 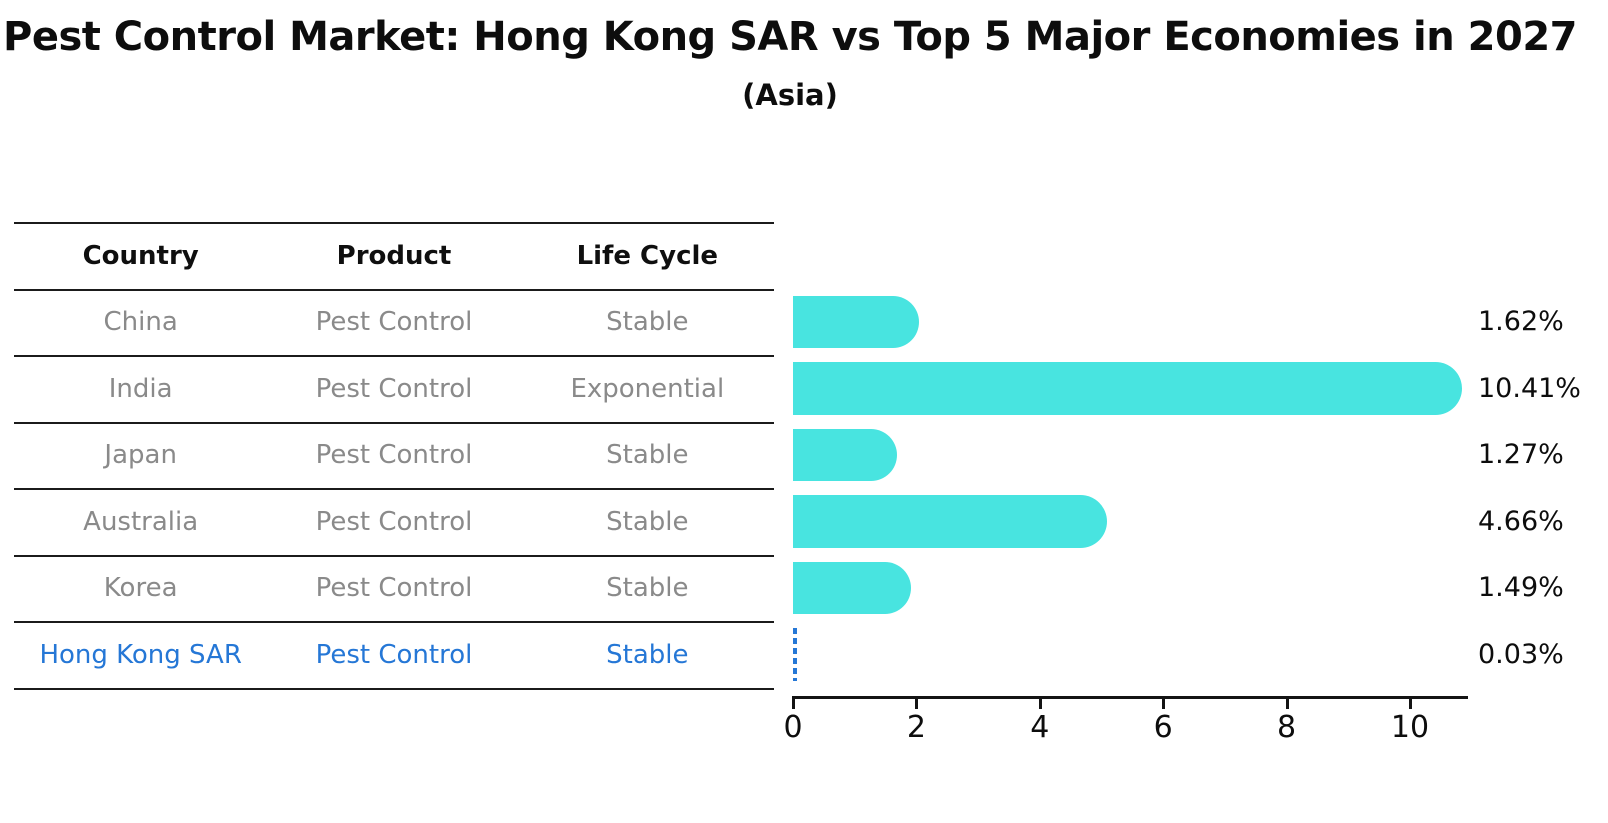 What do you see at coordinates (1529, 388) in the screenshot?
I see `bar-value-label: 10.41%` at bounding box center [1529, 388].